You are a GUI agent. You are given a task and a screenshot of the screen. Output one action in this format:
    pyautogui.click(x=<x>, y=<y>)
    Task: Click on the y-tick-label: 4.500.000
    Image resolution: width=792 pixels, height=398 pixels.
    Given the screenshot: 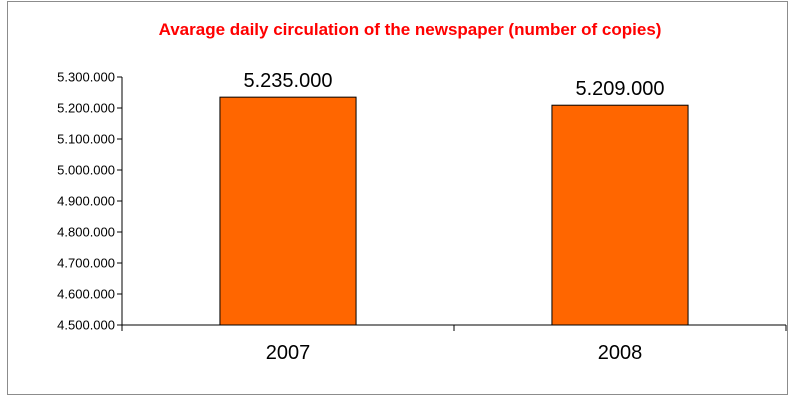 What is the action you would take?
    pyautogui.click(x=86, y=325)
    